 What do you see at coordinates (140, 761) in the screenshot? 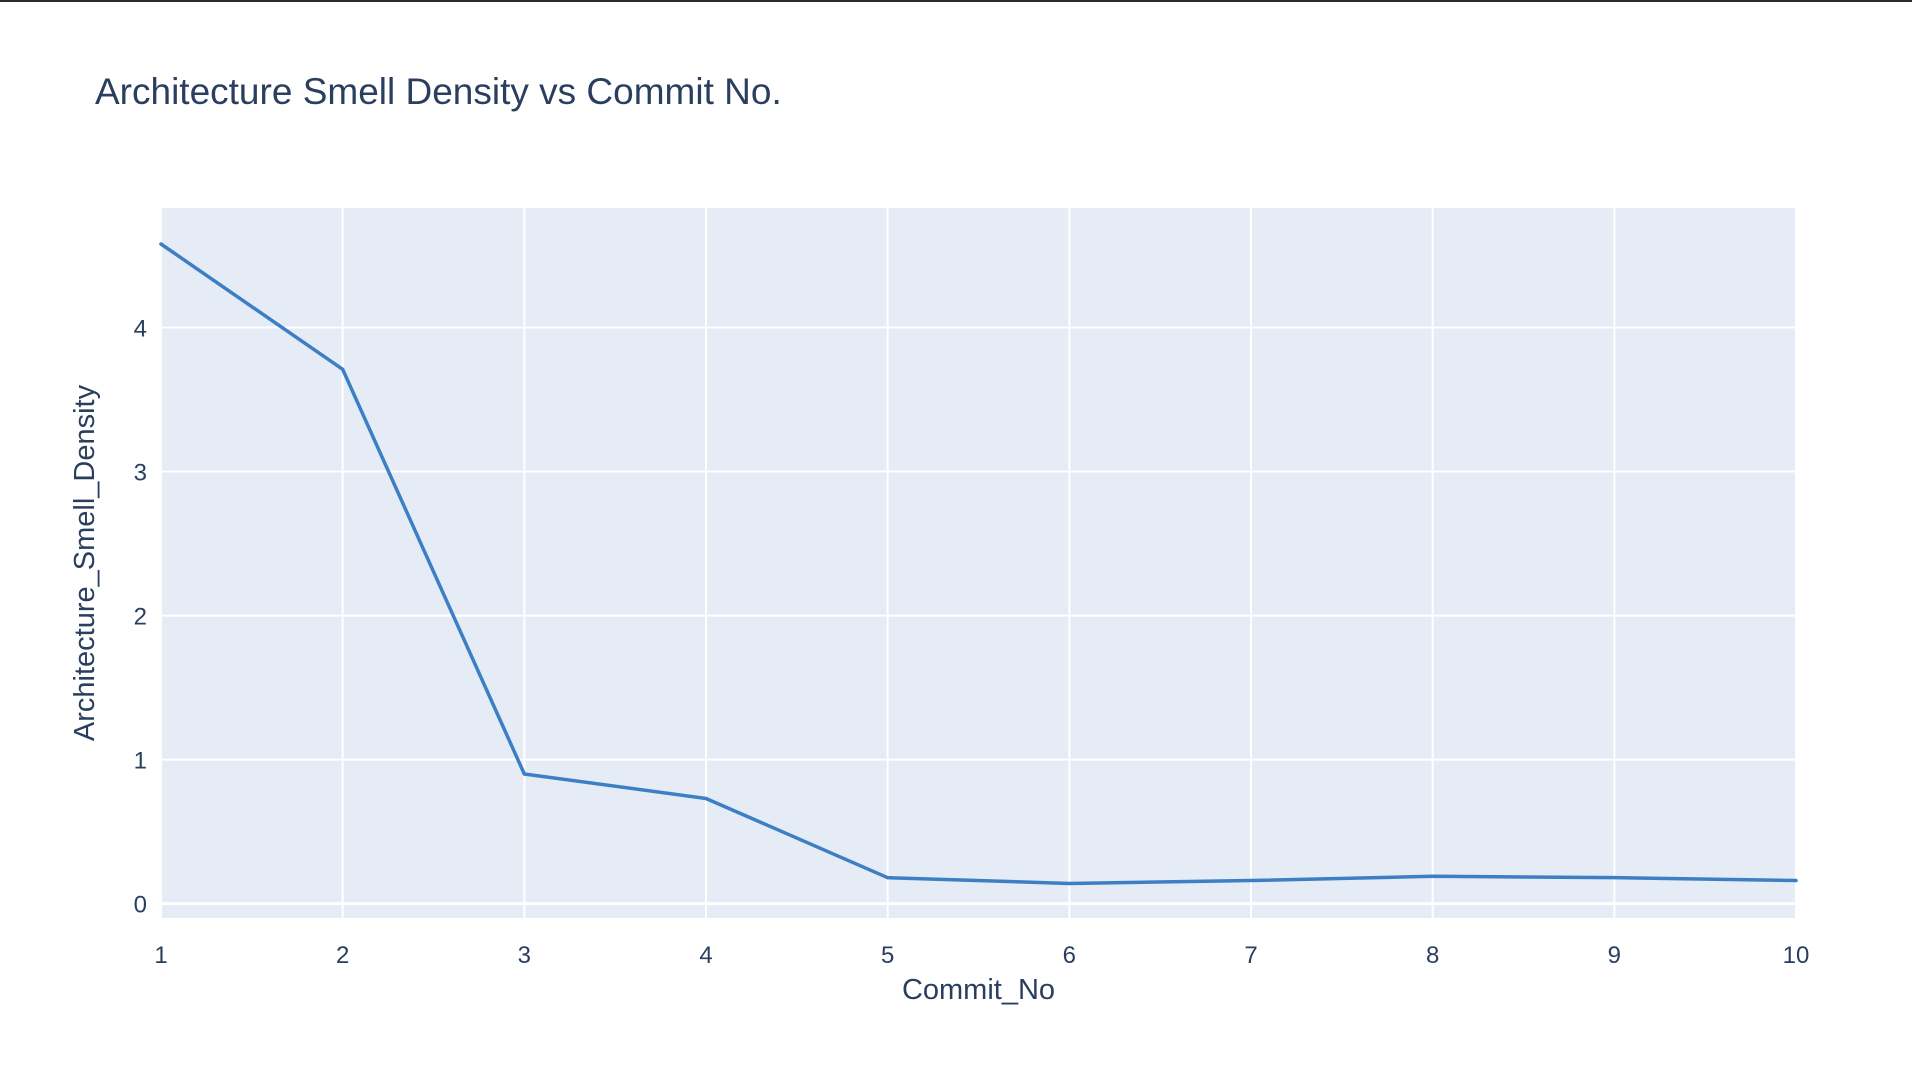
I see `y-tick-label: 1` at bounding box center [140, 761].